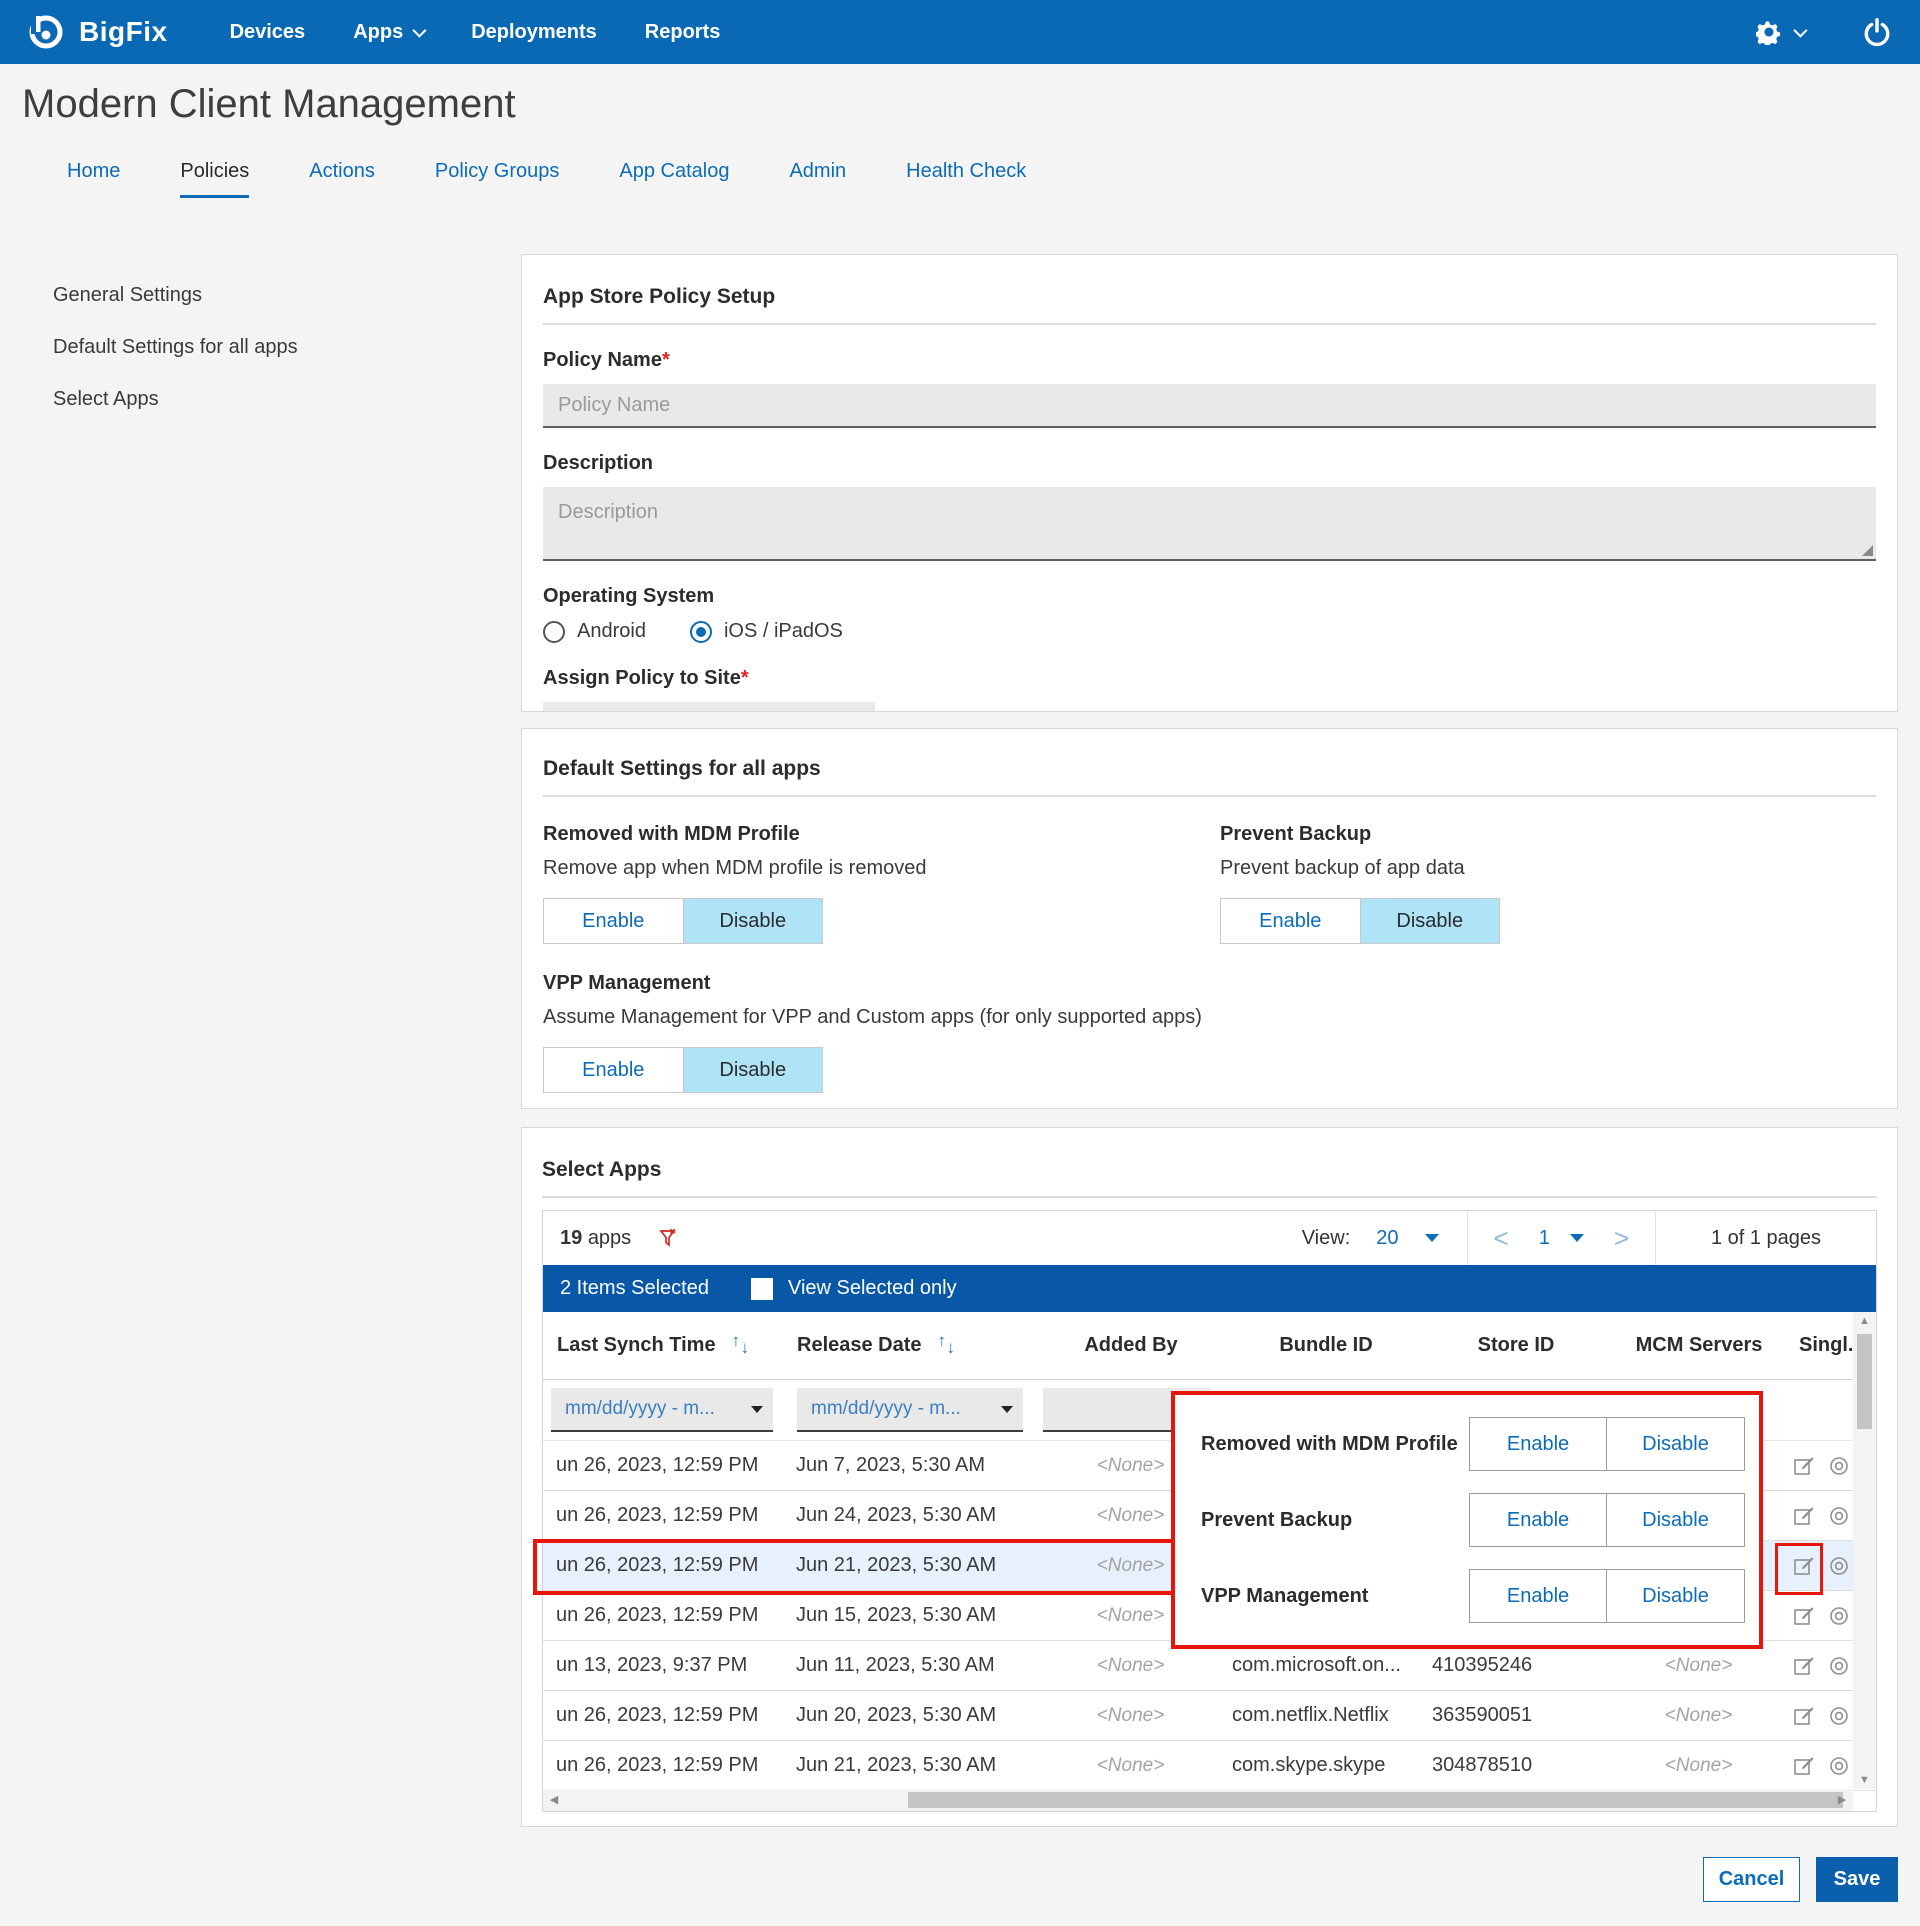 Image resolution: width=1920 pixels, height=1926 pixels. Describe the element at coordinates (1751, 1879) in the screenshot. I see `cancel-button: Cancel` at that location.